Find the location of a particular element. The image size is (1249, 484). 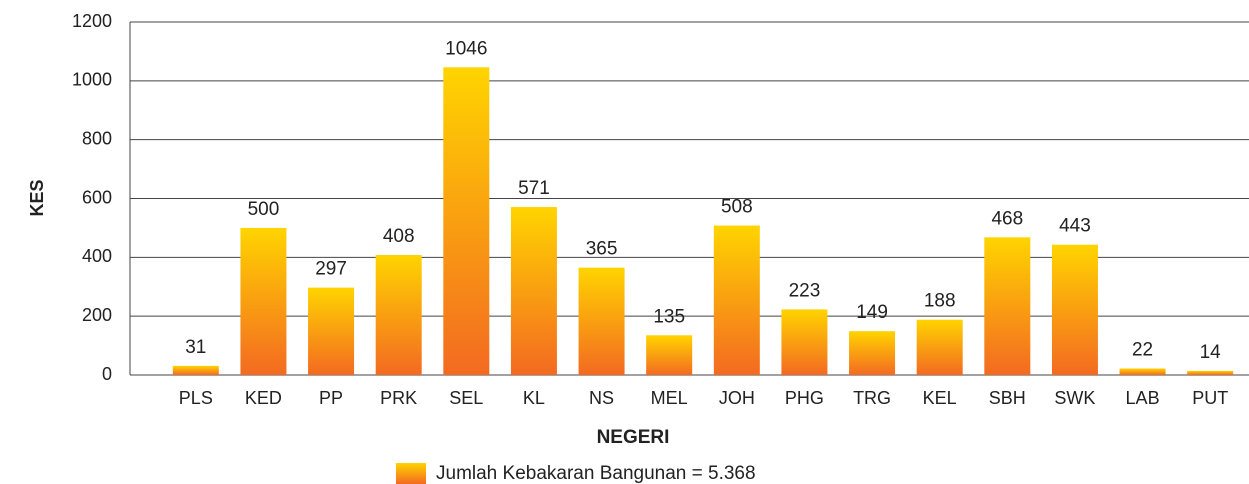

data-label: 408 is located at coordinates (399, 236).